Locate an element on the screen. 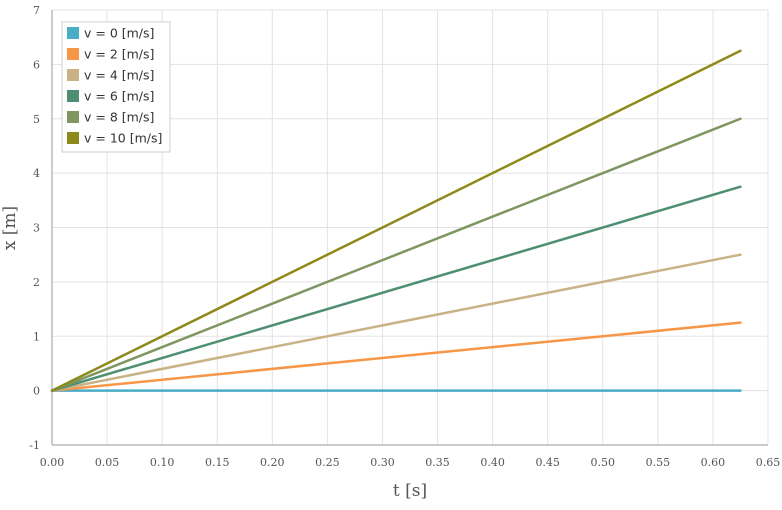 This screenshot has height=510, width=782. x-tick-label: 0.40 is located at coordinates (492, 462).